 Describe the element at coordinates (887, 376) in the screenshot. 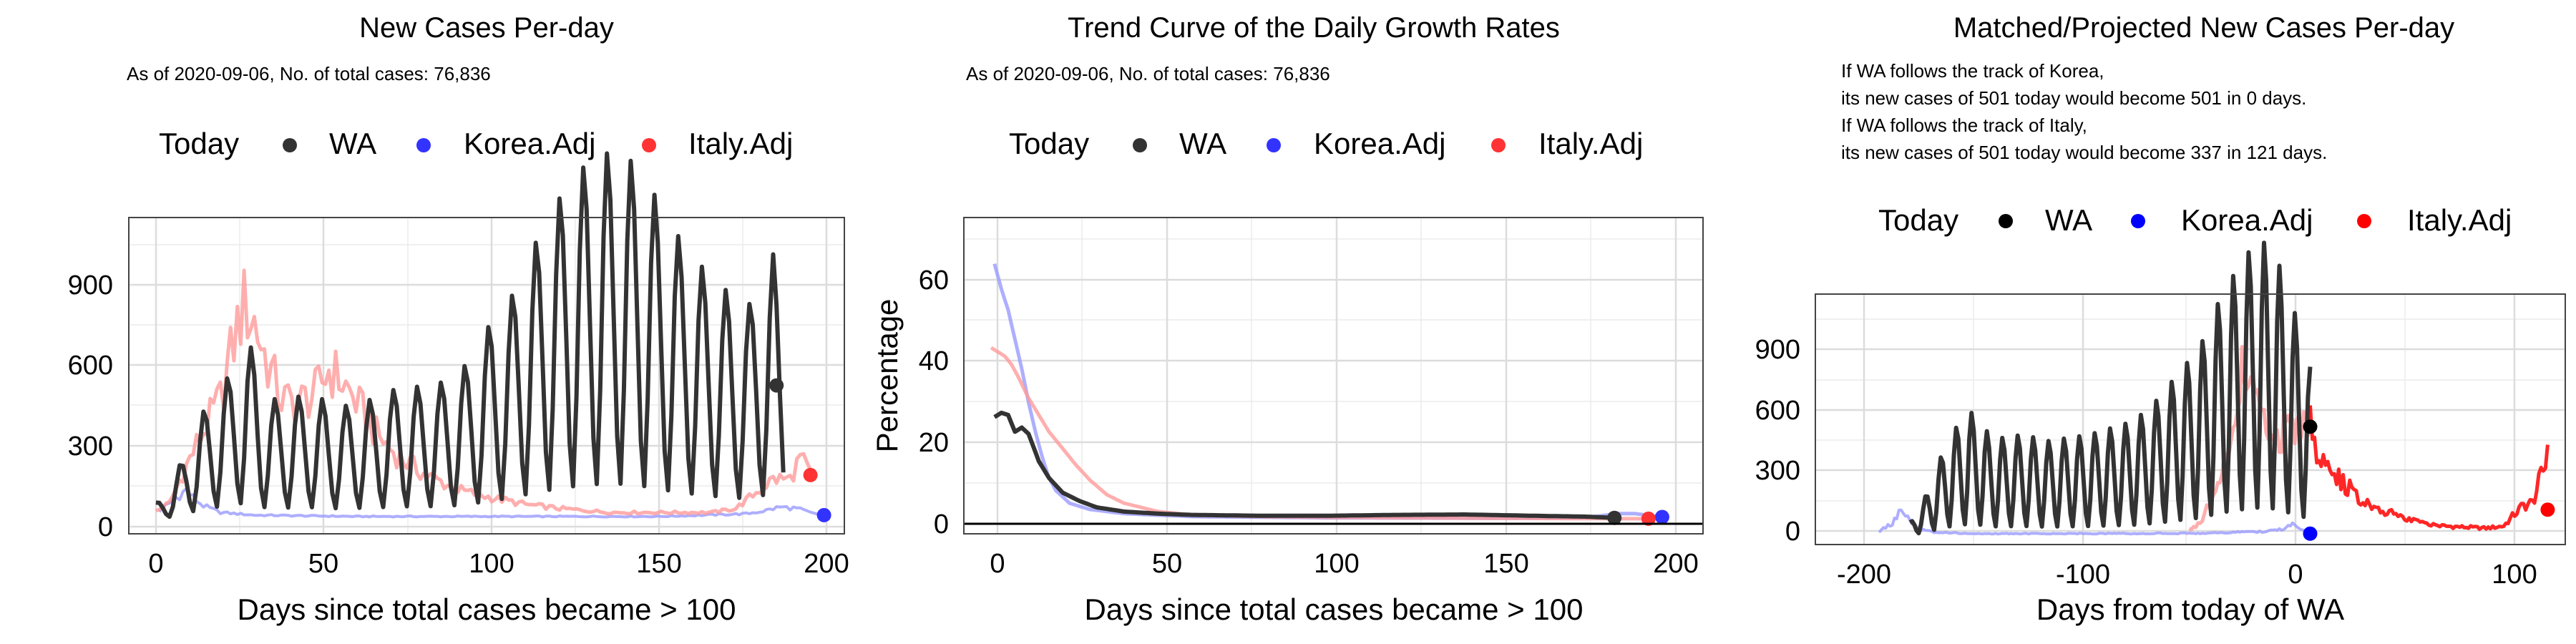

I see `y-axis-label: Percentage` at that location.